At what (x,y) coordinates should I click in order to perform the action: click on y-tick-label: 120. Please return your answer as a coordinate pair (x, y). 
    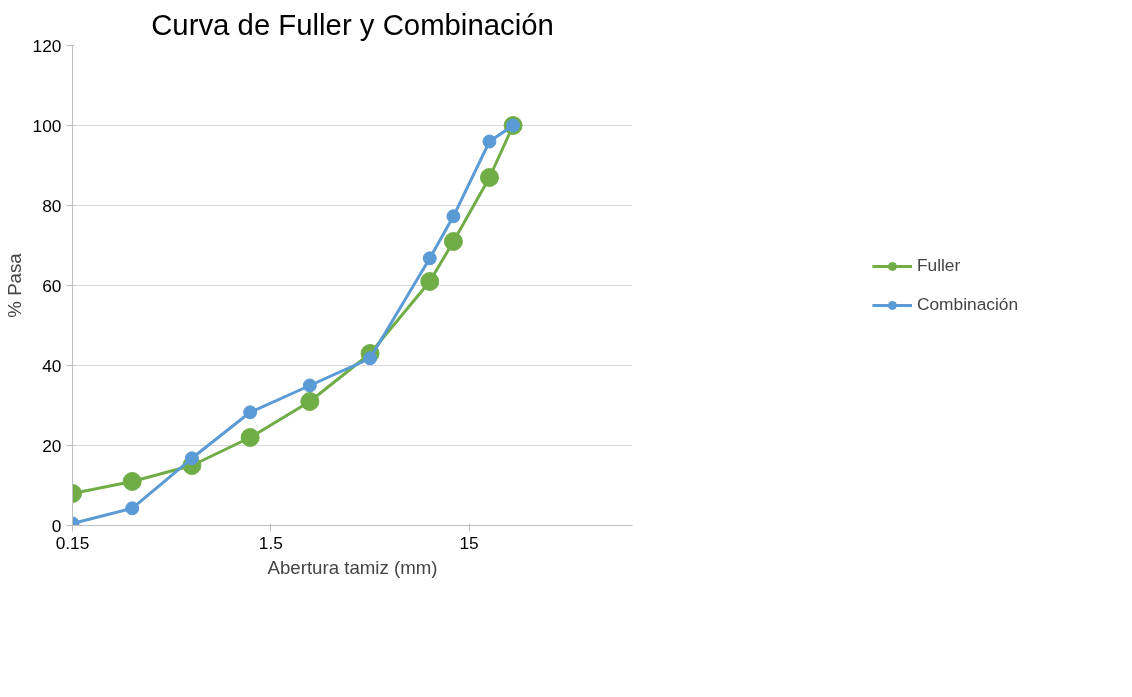
    Looking at the image, I should click on (47, 45).